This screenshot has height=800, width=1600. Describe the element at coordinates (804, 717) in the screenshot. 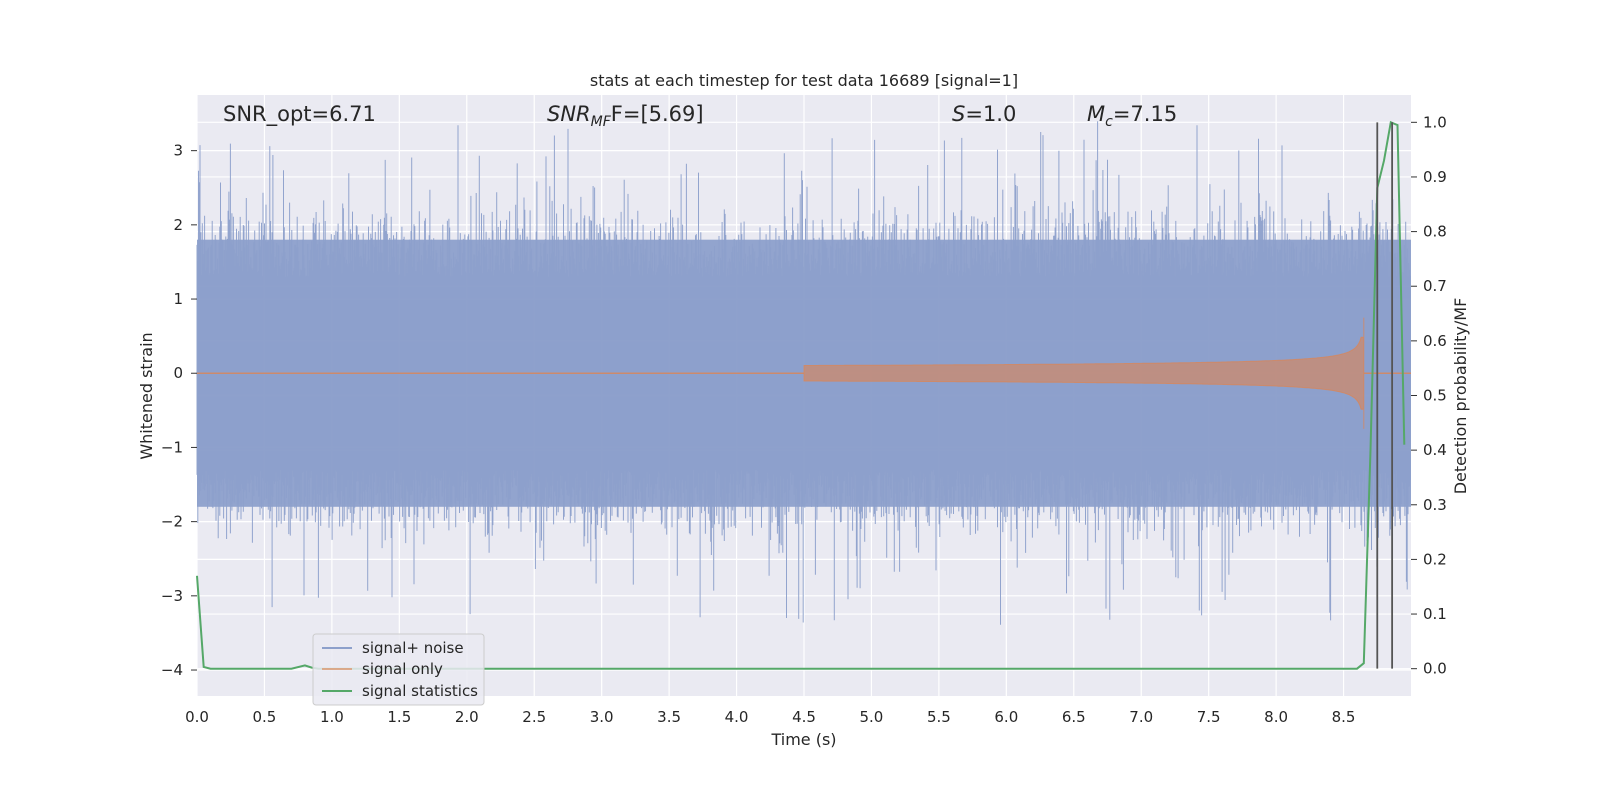

I see `x-tick-9: 4.5` at that location.